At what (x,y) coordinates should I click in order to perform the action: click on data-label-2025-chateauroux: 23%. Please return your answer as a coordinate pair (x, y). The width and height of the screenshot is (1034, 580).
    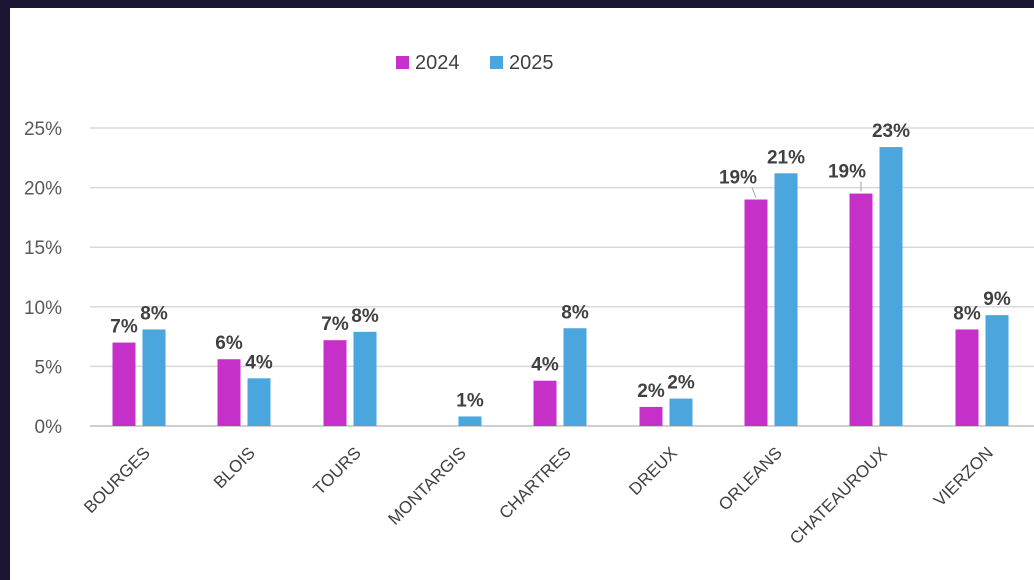
    Looking at the image, I should click on (891, 131).